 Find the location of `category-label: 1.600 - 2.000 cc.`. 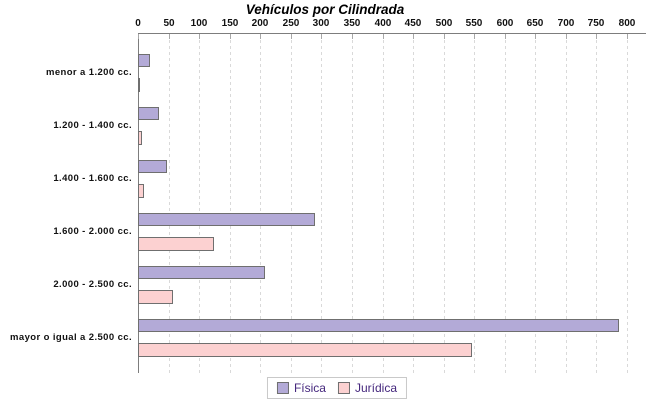

category-label: 1.600 - 2.000 cc. is located at coordinates (92, 231).